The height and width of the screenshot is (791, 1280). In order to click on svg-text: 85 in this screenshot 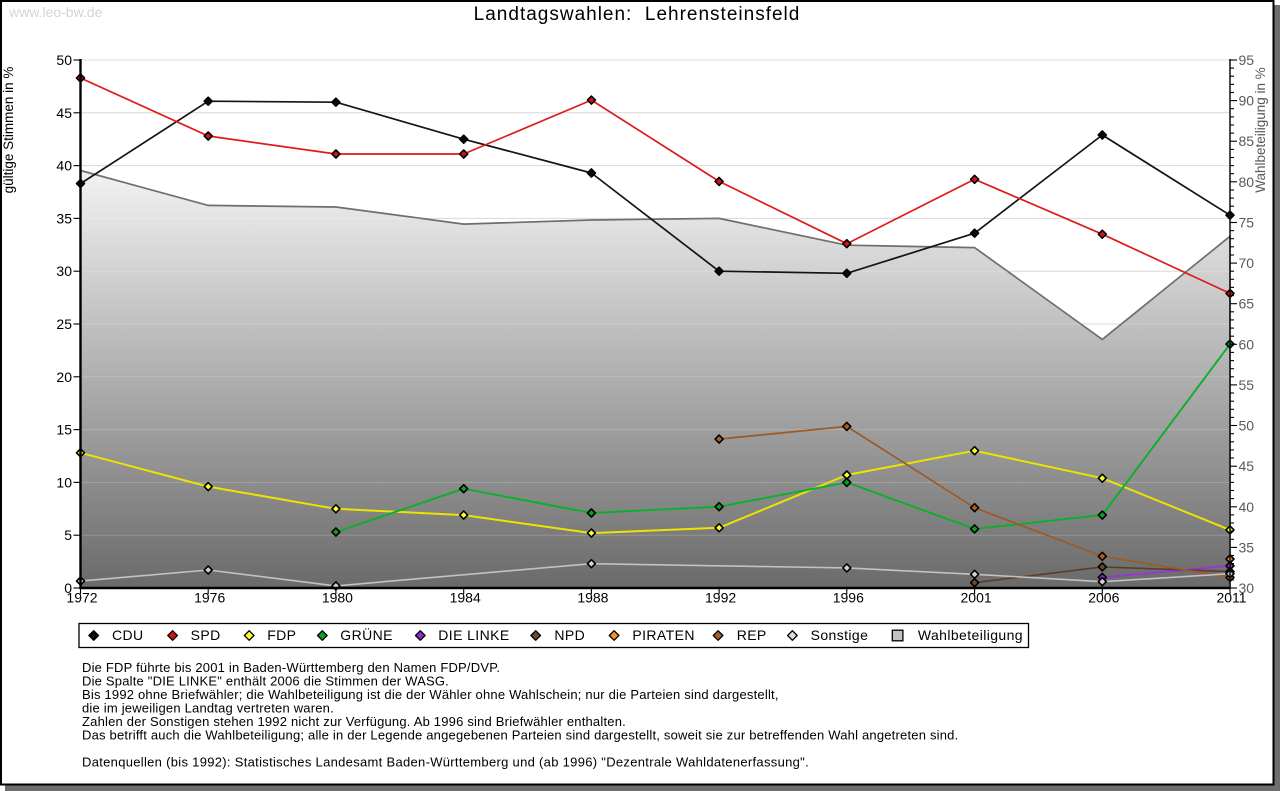, I will do `click(1247, 141)`.